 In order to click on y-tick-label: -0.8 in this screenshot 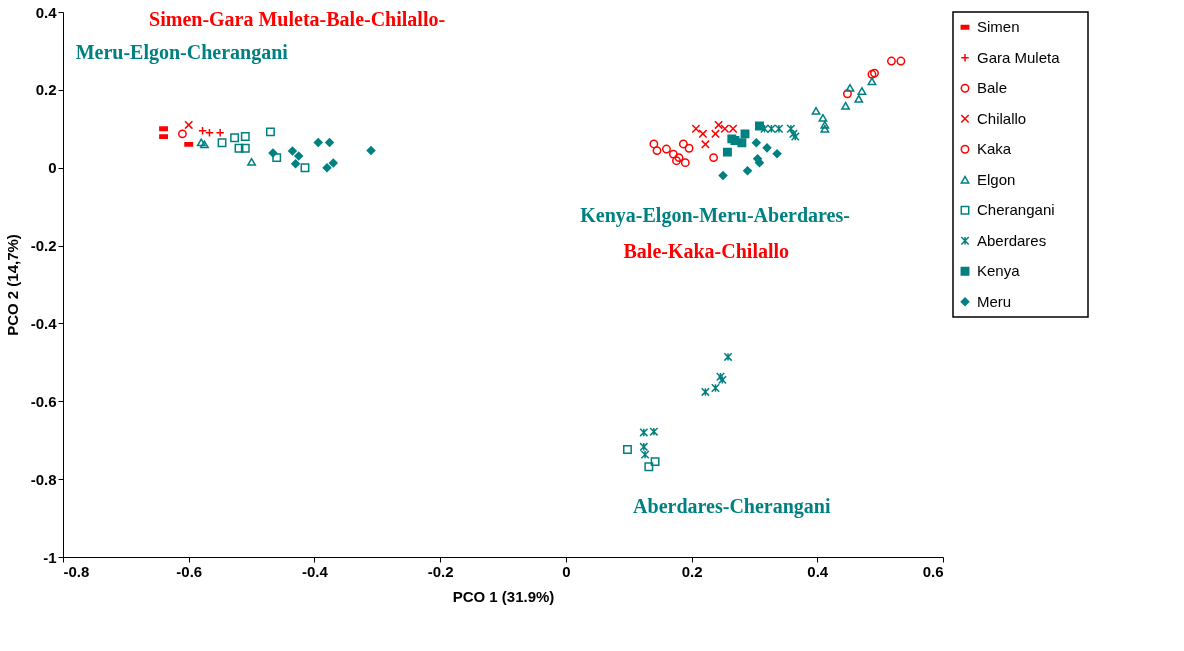, I will do `click(43, 479)`.